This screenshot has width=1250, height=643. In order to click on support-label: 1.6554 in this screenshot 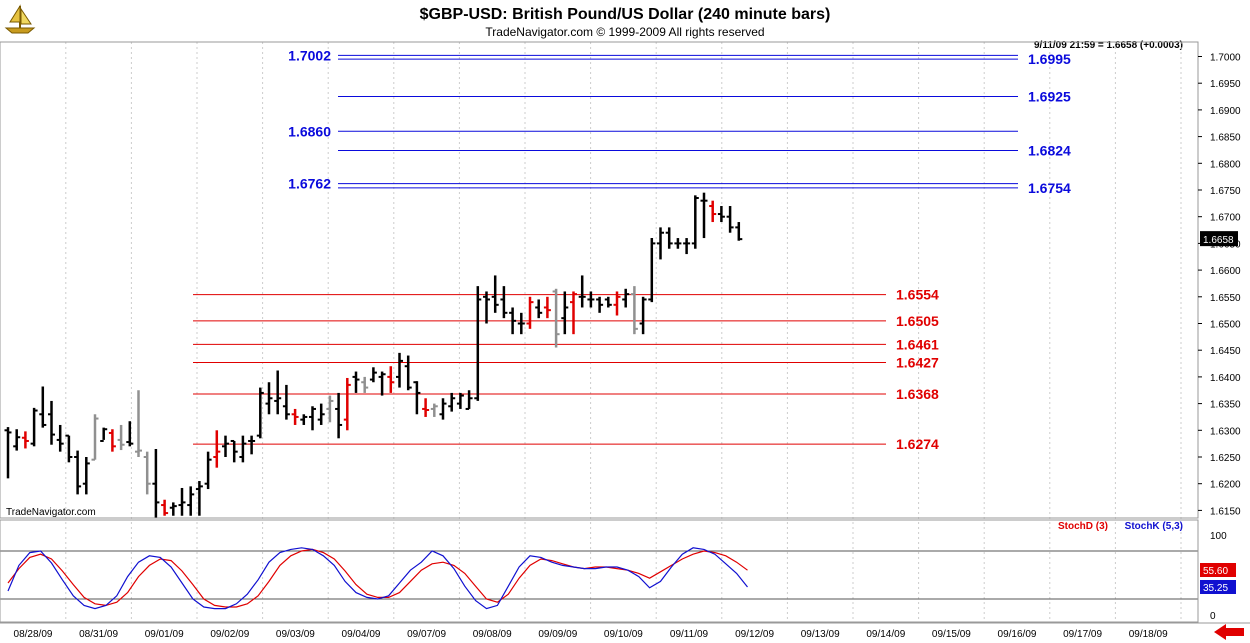, I will do `click(917, 295)`.